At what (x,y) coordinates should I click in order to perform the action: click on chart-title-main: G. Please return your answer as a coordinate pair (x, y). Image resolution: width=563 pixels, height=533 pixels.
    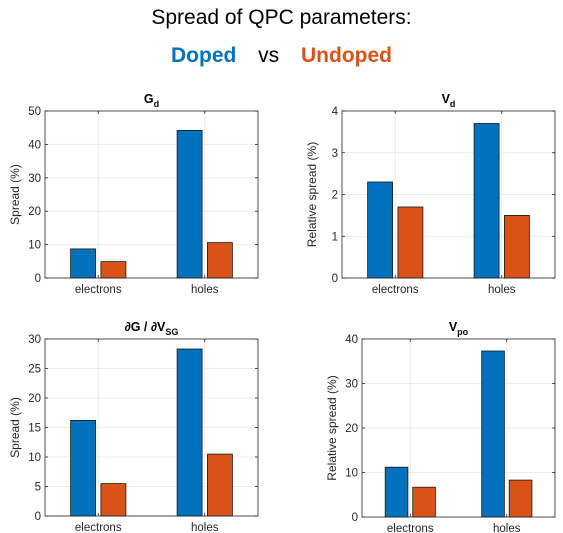
    Looking at the image, I should click on (149, 99).